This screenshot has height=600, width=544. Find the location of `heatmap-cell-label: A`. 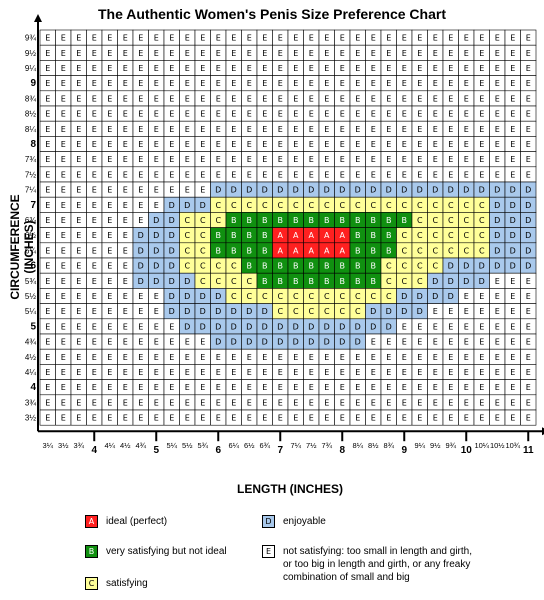

heatmap-cell-label: A is located at coordinates (296, 235).